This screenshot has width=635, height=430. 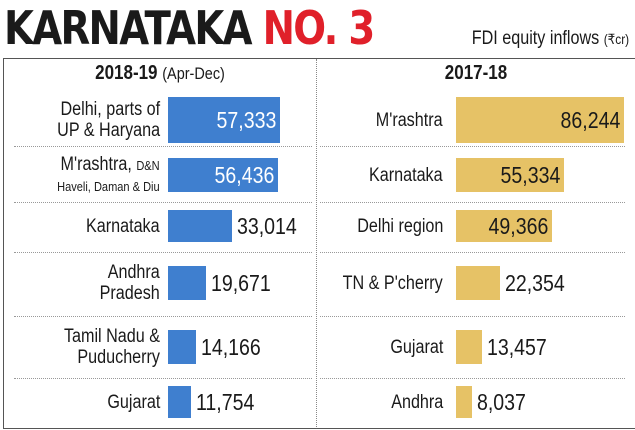 I want to click on label-text: Delhi region, so click(x=399, y=226).